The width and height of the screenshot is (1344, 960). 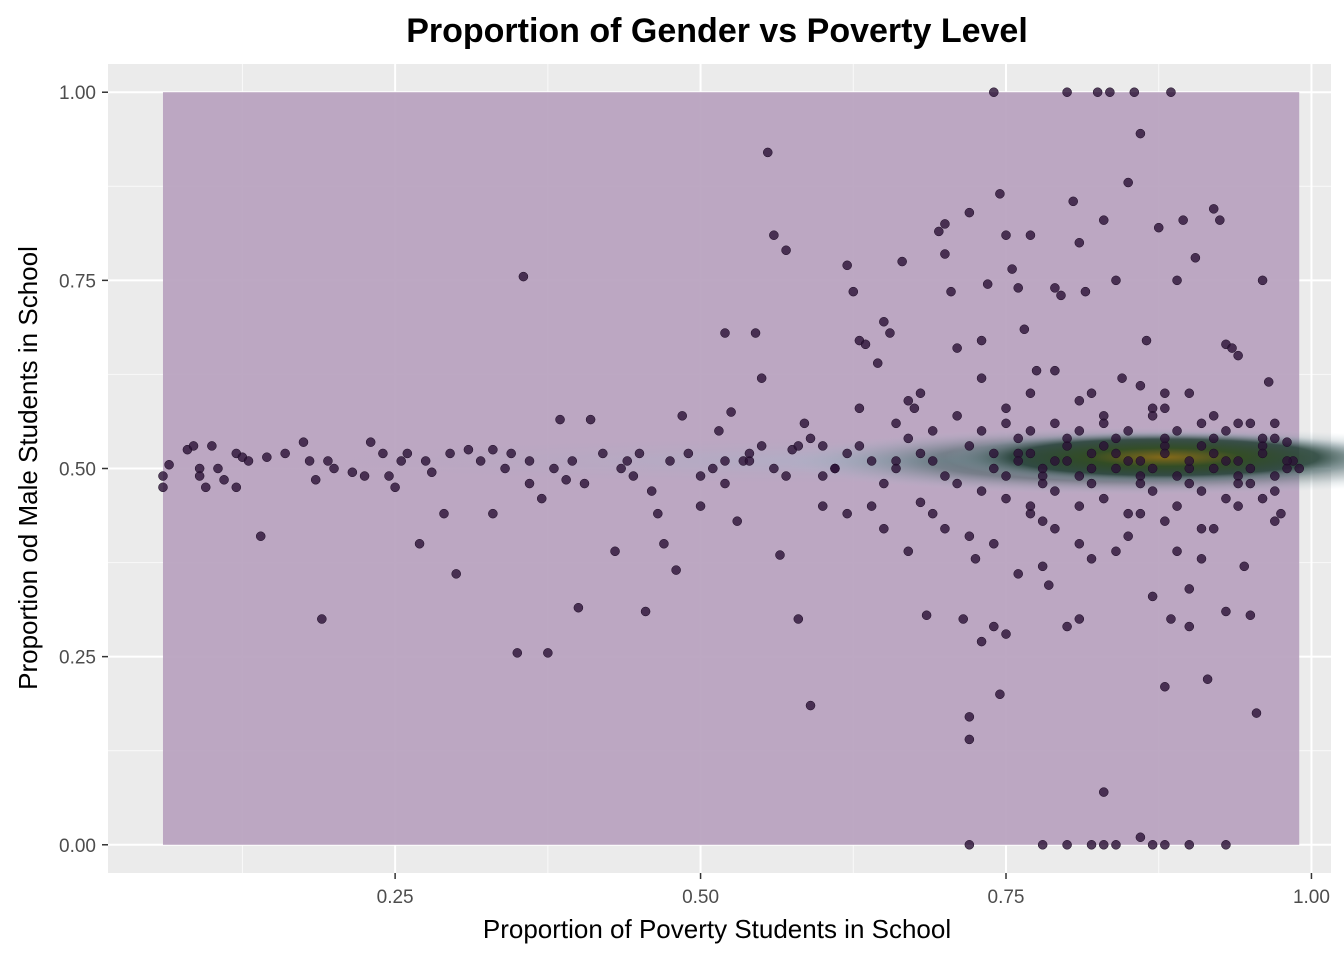 What do you see at coordinates (1311, 897) in the screenshot?
I see `x-tick-label: 1.00` at bounding box center [1311, 897].